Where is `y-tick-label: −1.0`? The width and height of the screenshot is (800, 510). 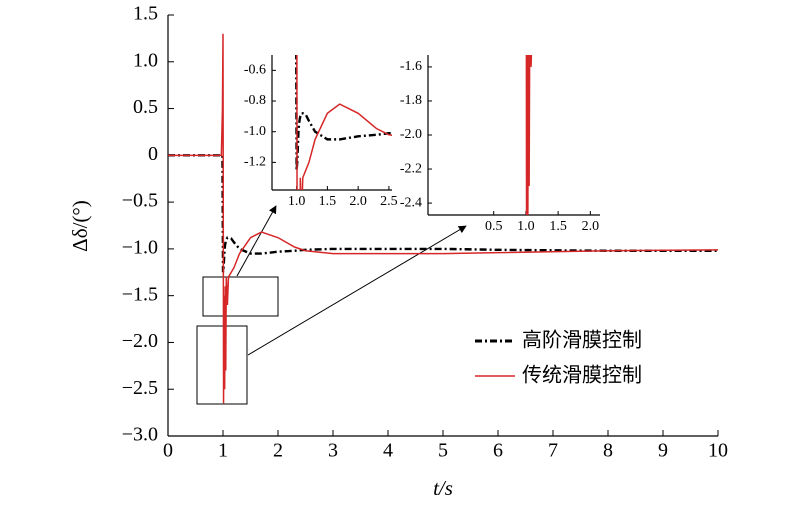
y-tick-label: −1.0 is located at coordinates (140, 247).